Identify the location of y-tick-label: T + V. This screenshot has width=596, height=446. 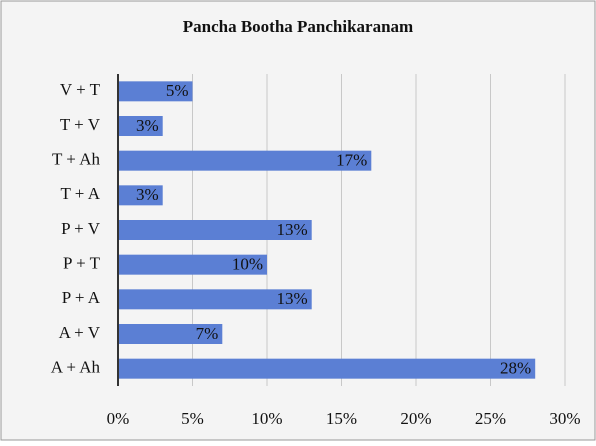
(80, 124).